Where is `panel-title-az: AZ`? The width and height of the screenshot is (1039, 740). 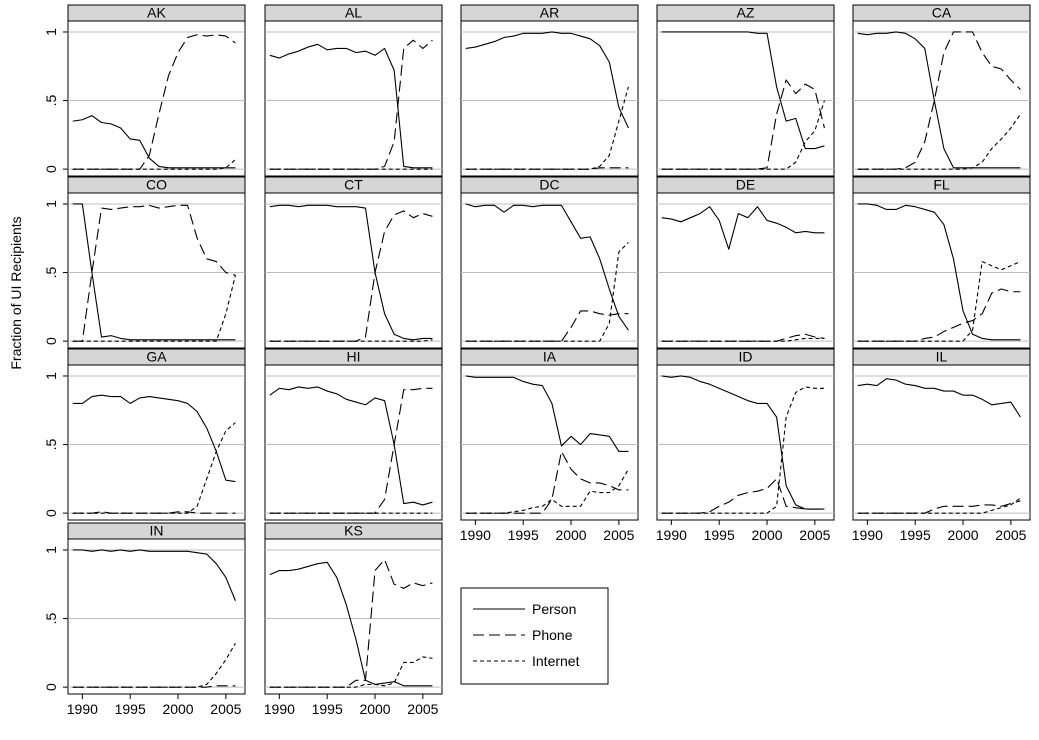 panel-title-az: AZ is located at coordinates (746, 13).